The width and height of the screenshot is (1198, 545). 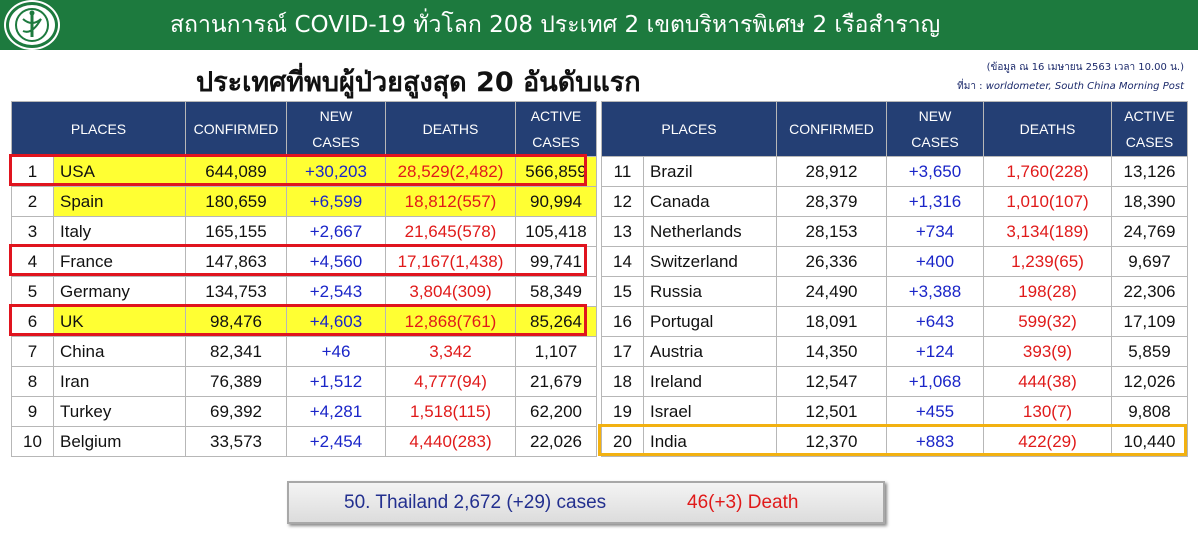 What do you see at coordinates (119, 171) in the screenshot?
I see `country-cell: USA` at bounding box center [119, 171].